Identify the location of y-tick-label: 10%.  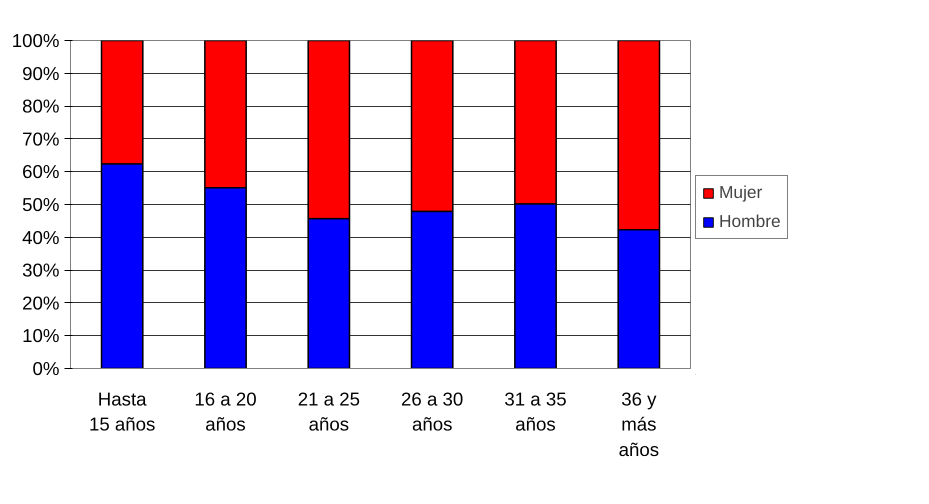
(41, 335).